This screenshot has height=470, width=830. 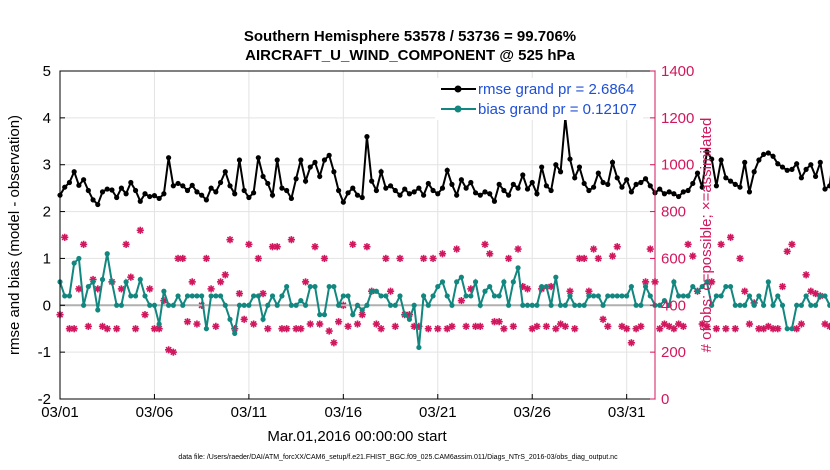 I want to click on chart-title-line2: AIRCRAFT_U_WIND_COMPONENT @ 525 hPa, so click(x=410, y=55).